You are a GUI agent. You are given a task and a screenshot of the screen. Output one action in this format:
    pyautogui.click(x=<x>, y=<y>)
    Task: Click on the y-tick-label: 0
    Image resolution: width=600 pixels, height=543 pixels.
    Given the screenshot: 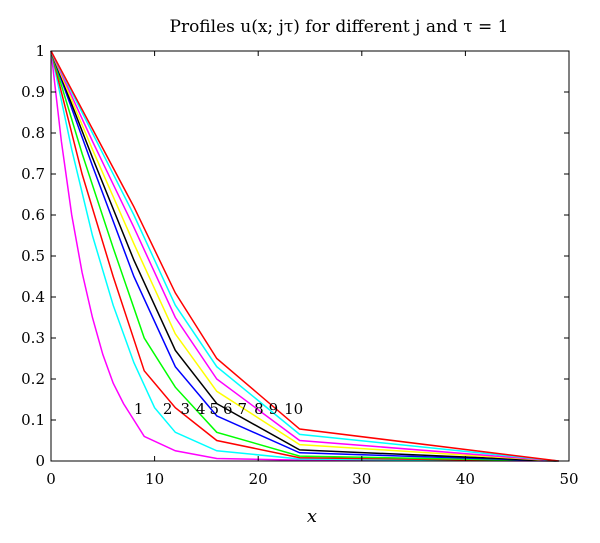 What is the action you would take?
    pyautogui.click(x=40, y=461)
    